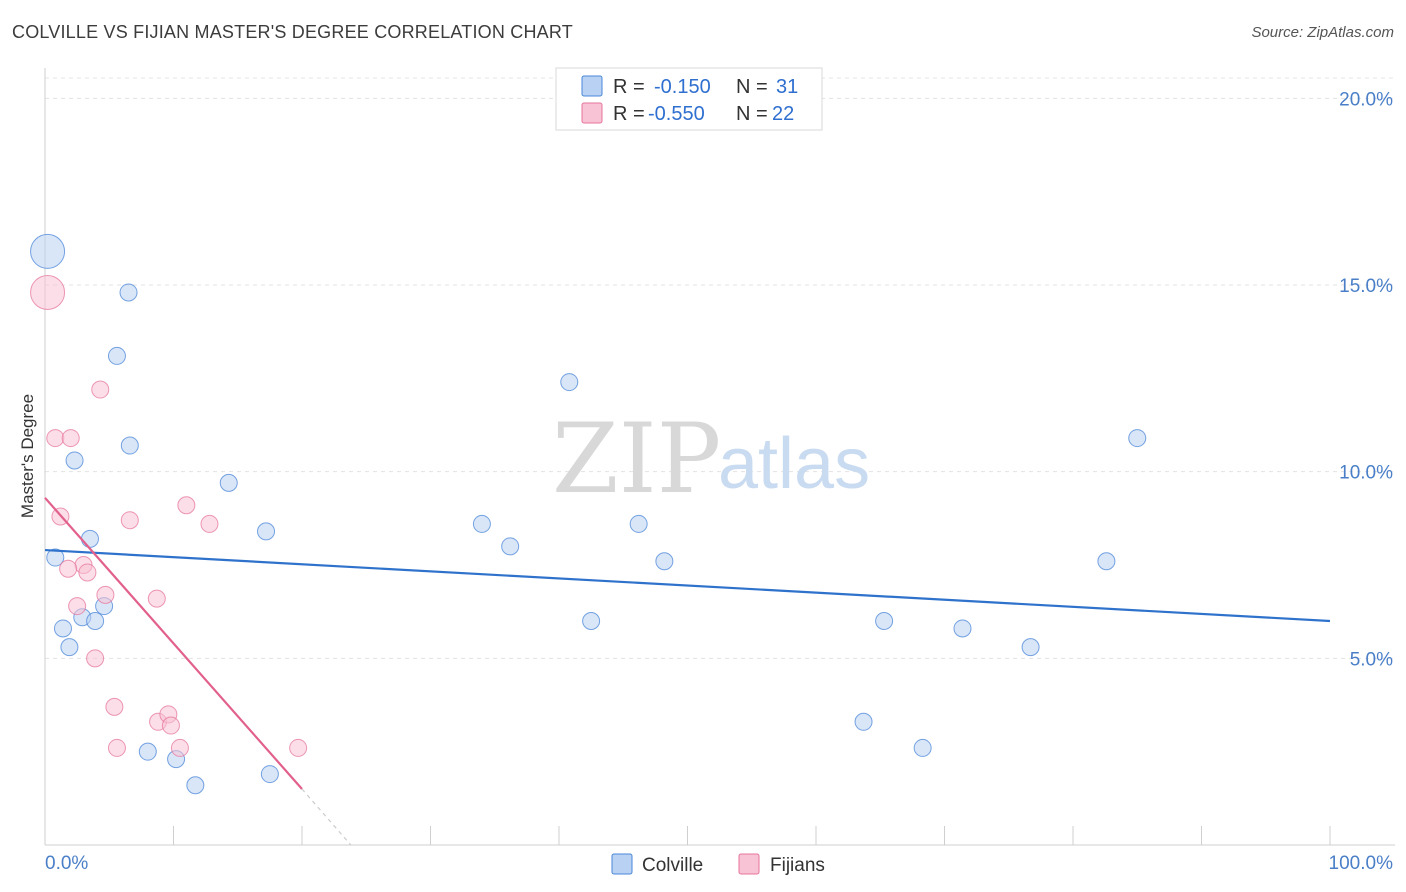 This screenshot has height=892, width=1406. I want to click on bottom-legend: Colville Fijians, so click(718, 864).